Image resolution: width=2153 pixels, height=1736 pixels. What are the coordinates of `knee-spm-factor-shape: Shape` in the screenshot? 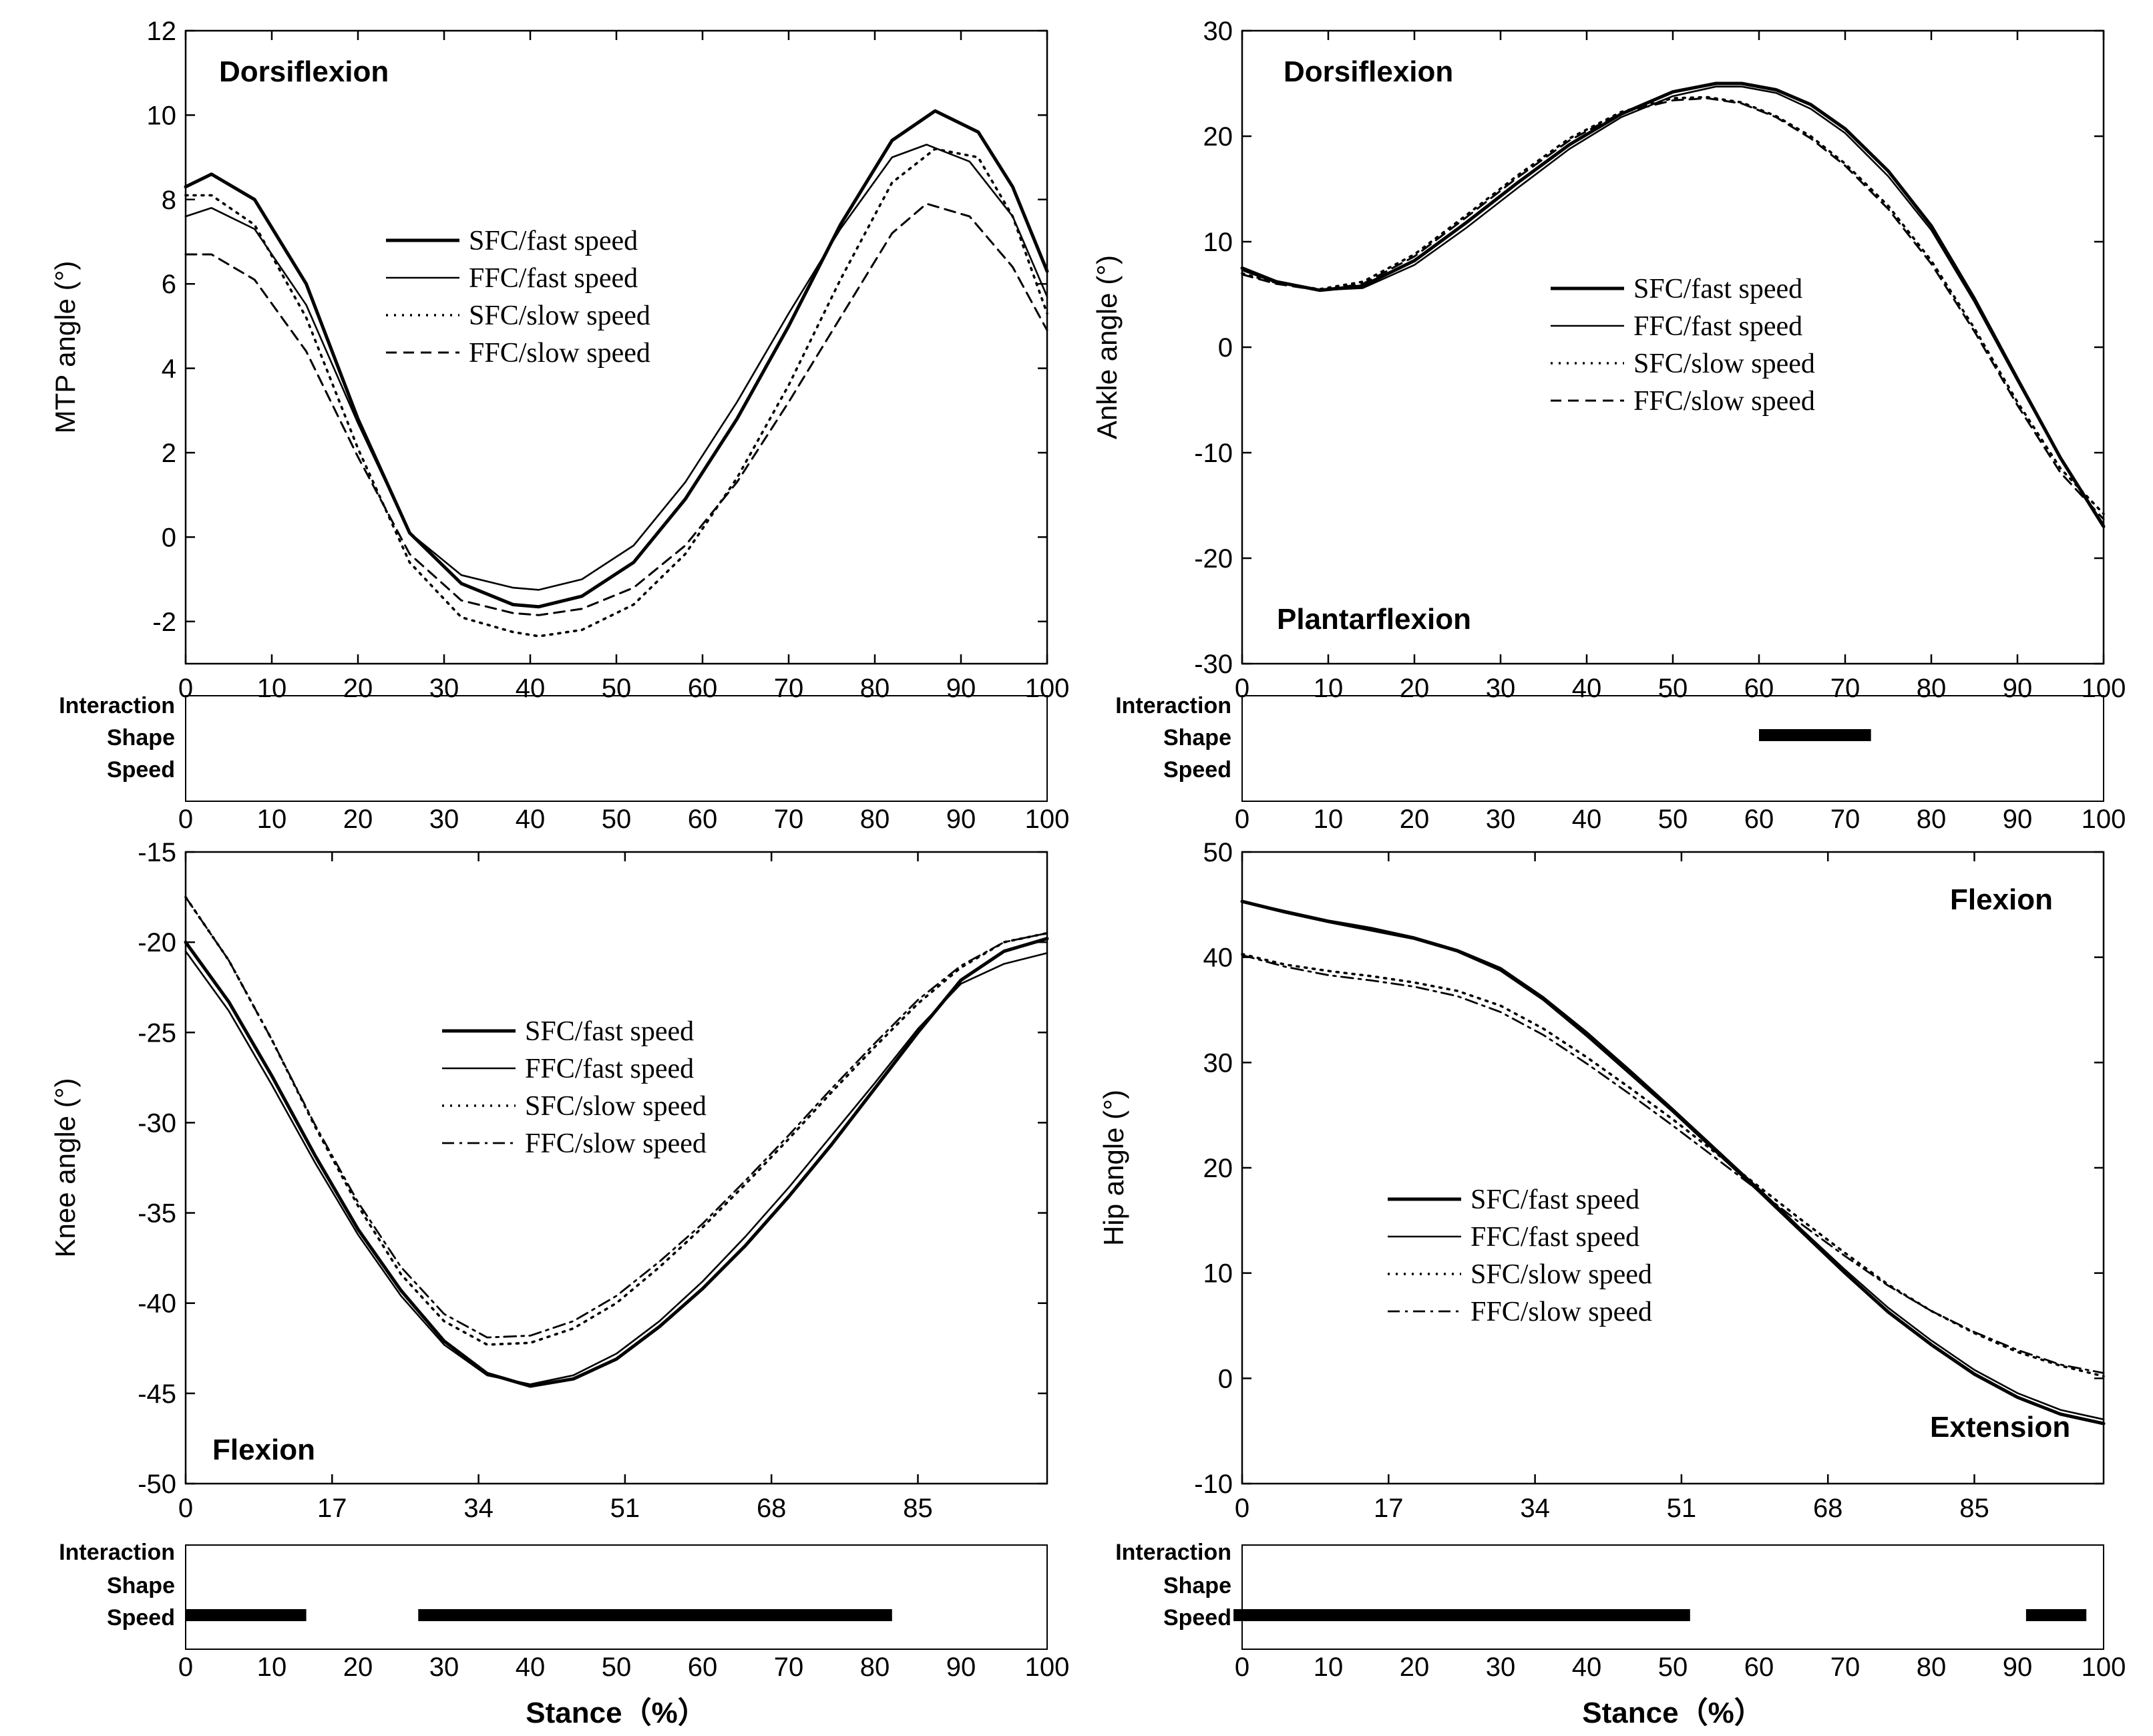 It's located at (141, 1585).